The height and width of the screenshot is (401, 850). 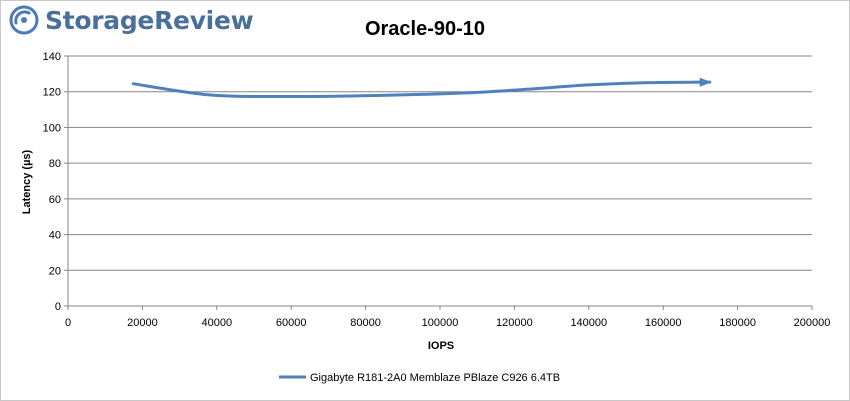 I want to click on x-tick-label: 120000, so click(x=514, y=323).